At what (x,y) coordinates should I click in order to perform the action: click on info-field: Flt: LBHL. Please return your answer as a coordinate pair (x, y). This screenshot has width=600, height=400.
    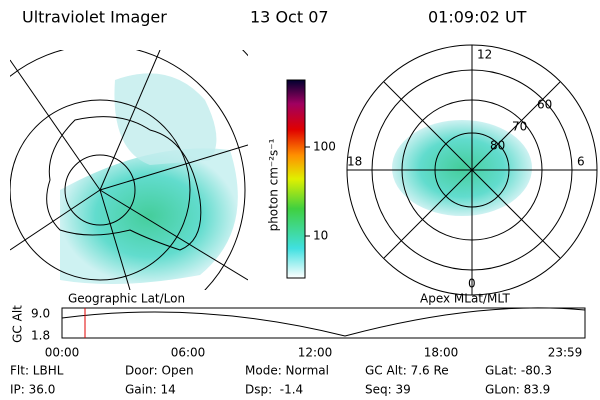
    Looking at the image, I should click on (37, 371).